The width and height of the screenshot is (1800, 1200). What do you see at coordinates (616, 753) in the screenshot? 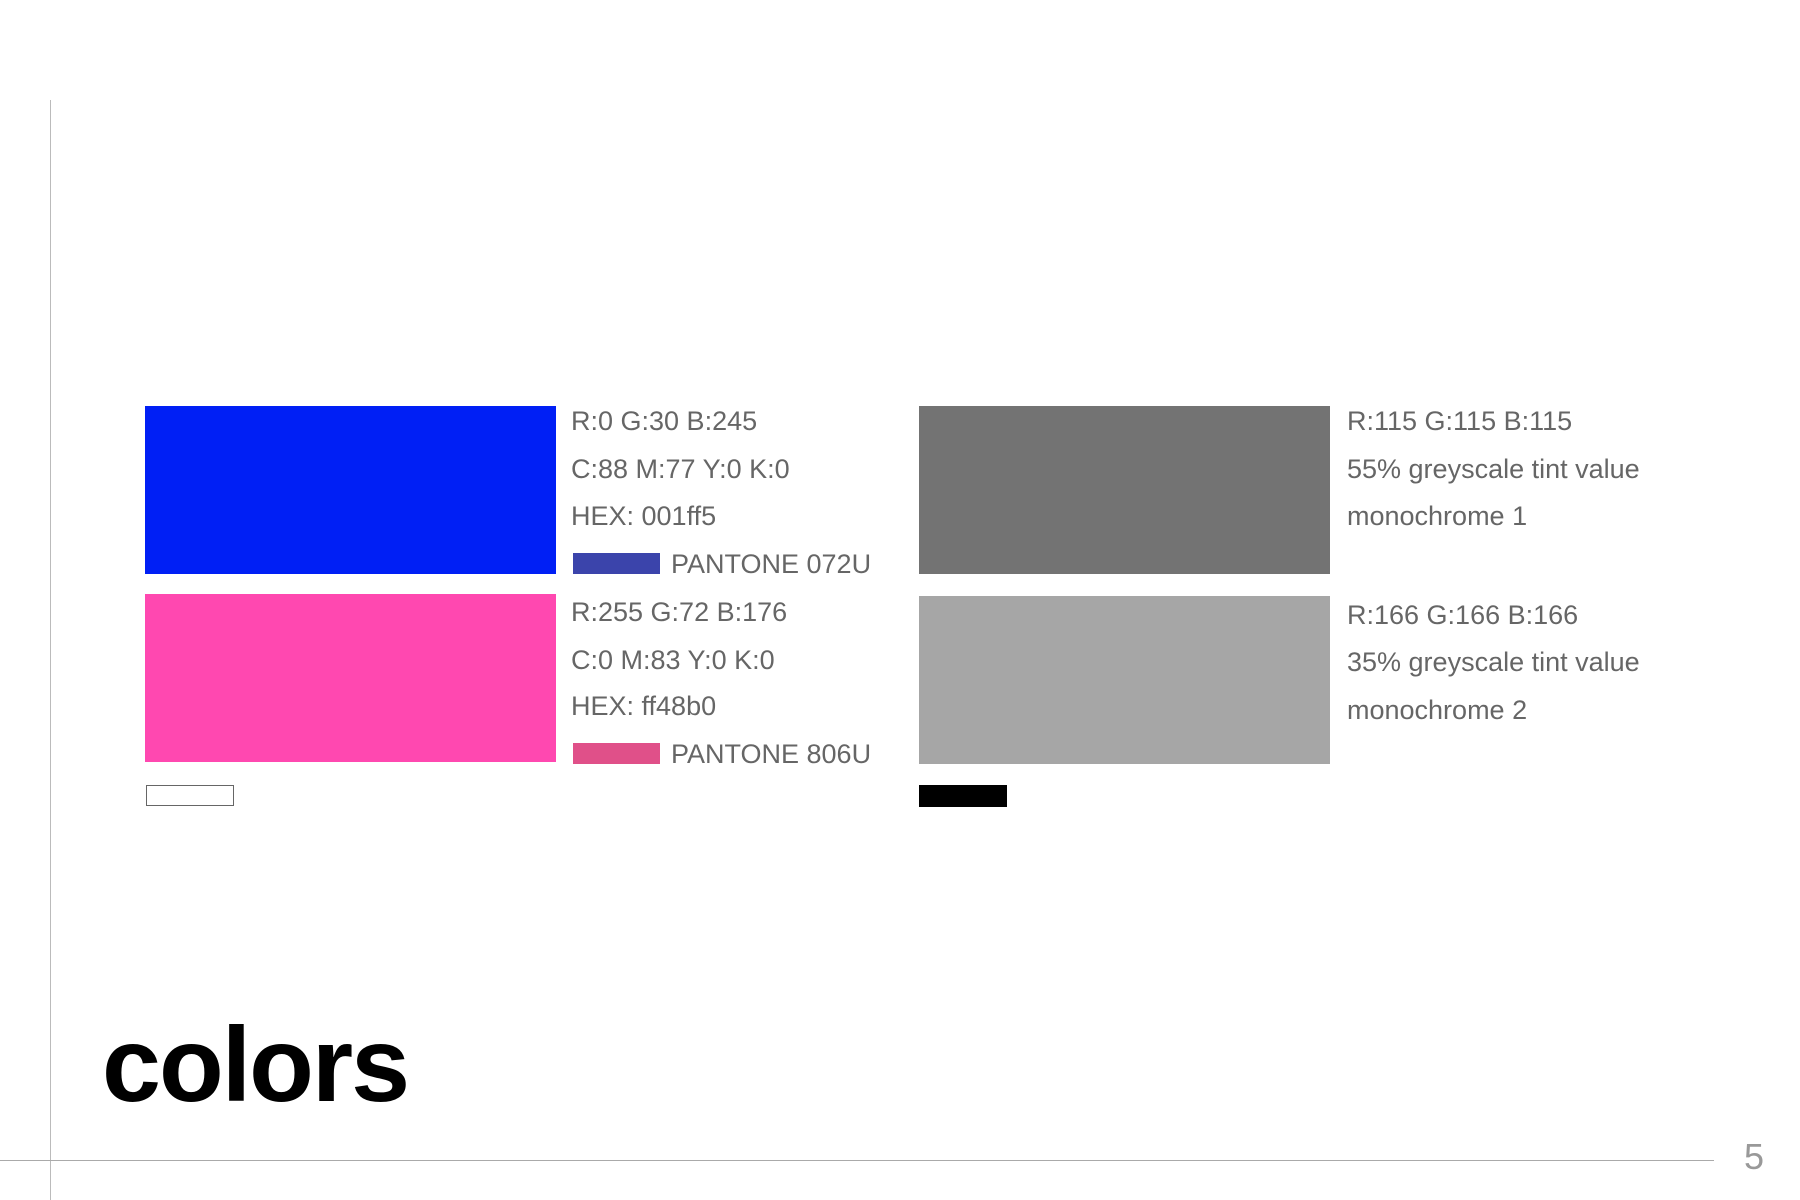
I see `pink-pantone-chip` at bounding box center [616, 753].